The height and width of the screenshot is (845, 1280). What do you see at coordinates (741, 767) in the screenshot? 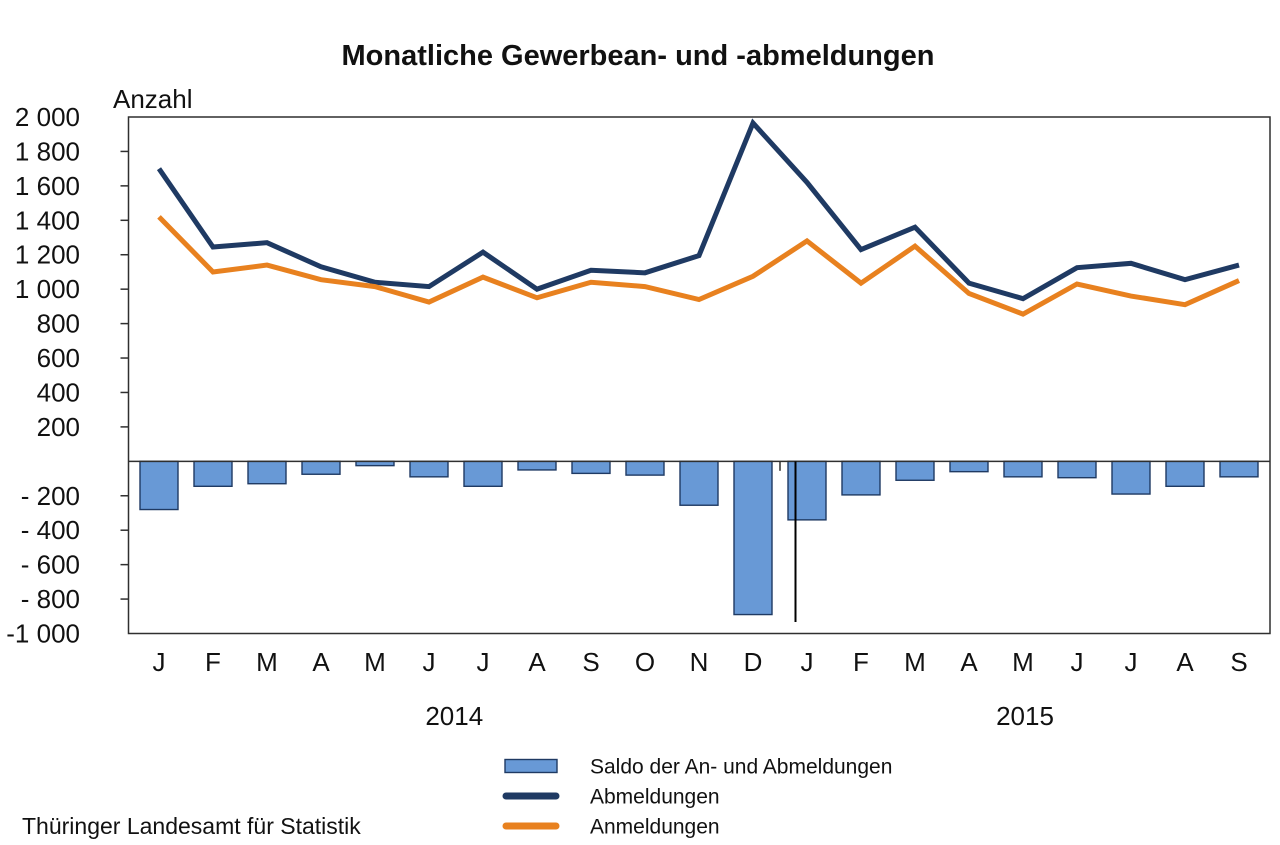
I see `legend-saldo-label: Saldo der An- und Abmeldungen` at bounding box center [741, 767].